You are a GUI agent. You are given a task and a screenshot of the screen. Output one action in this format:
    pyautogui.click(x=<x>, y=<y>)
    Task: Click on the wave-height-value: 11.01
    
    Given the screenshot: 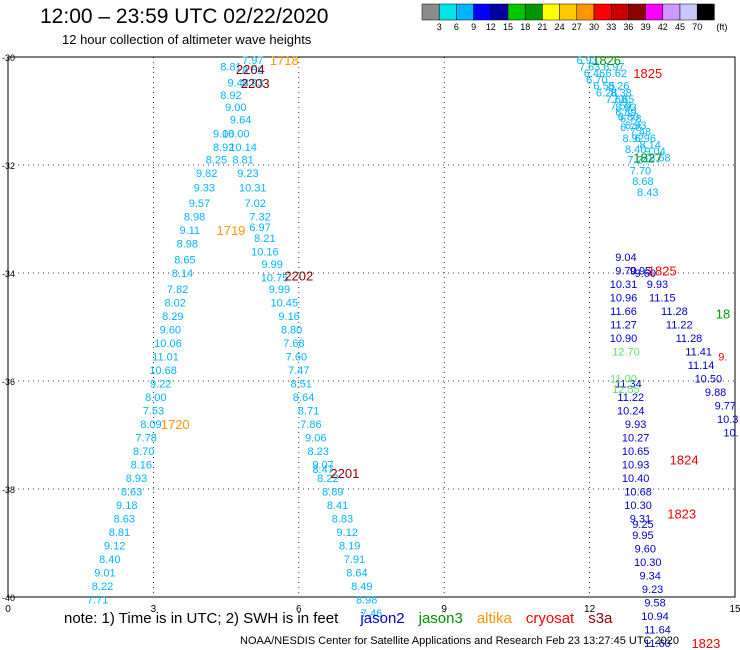 What is the action you would take?
    pyautogui.click(x=165, y=358)
    